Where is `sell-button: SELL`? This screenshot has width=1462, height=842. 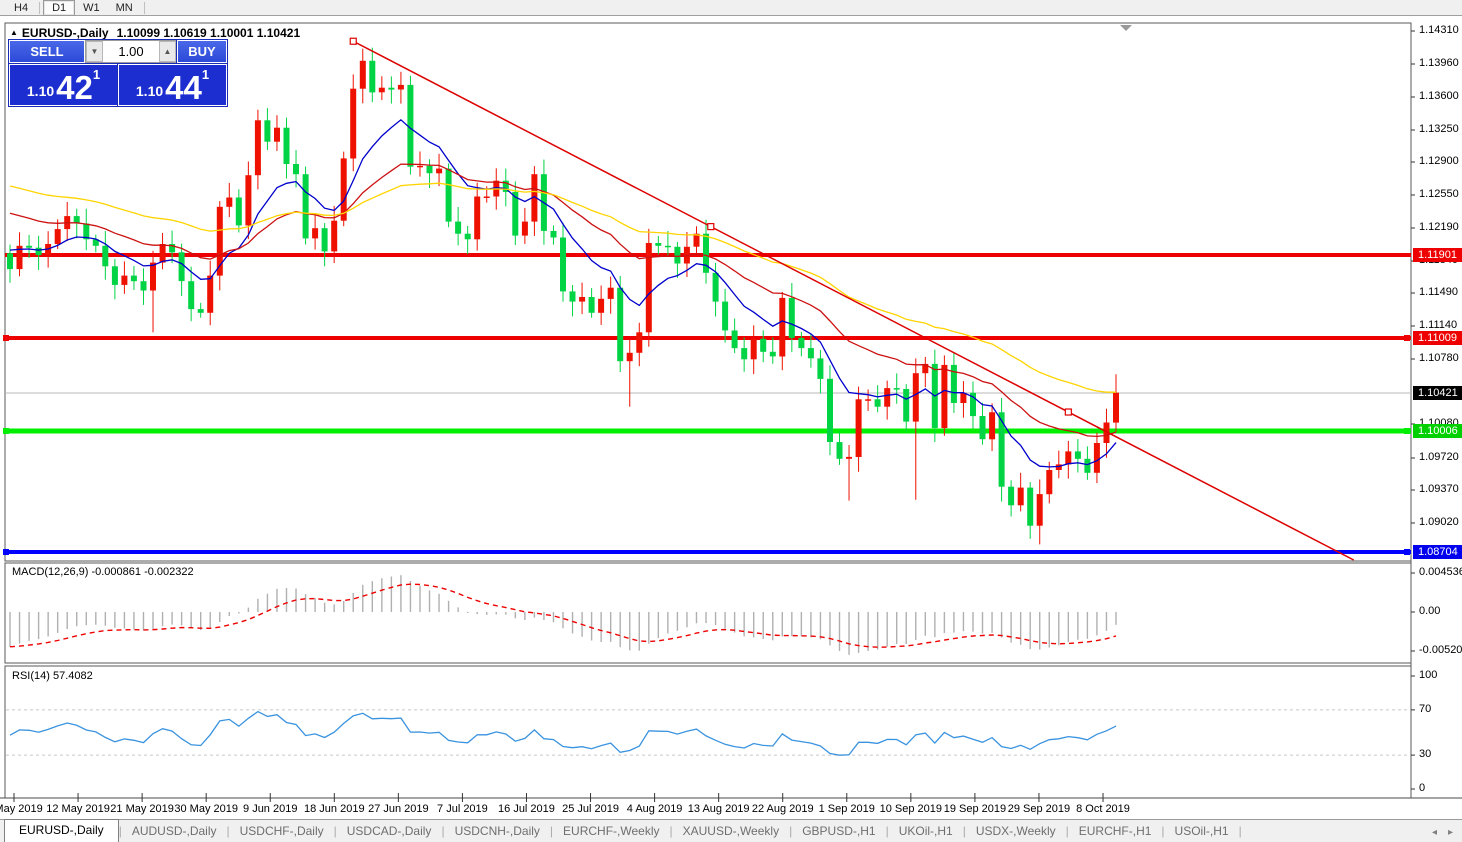 sell-button: SELL is located at coordinates (47, 51).